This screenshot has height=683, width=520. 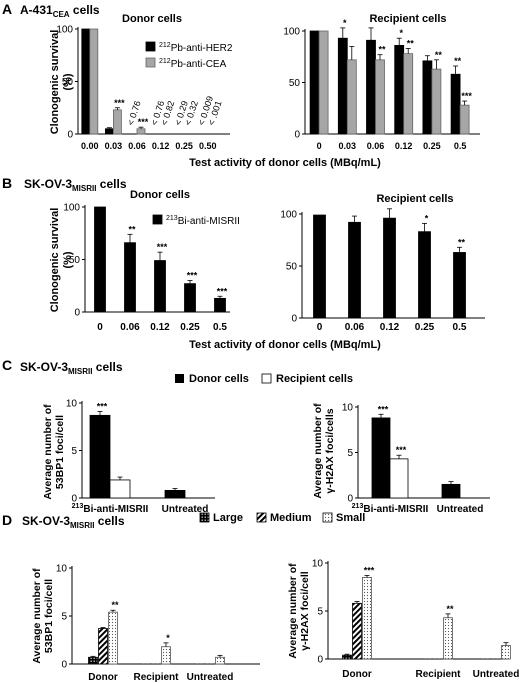 I want to click on legend-swatch, so click(x=157, y=219).